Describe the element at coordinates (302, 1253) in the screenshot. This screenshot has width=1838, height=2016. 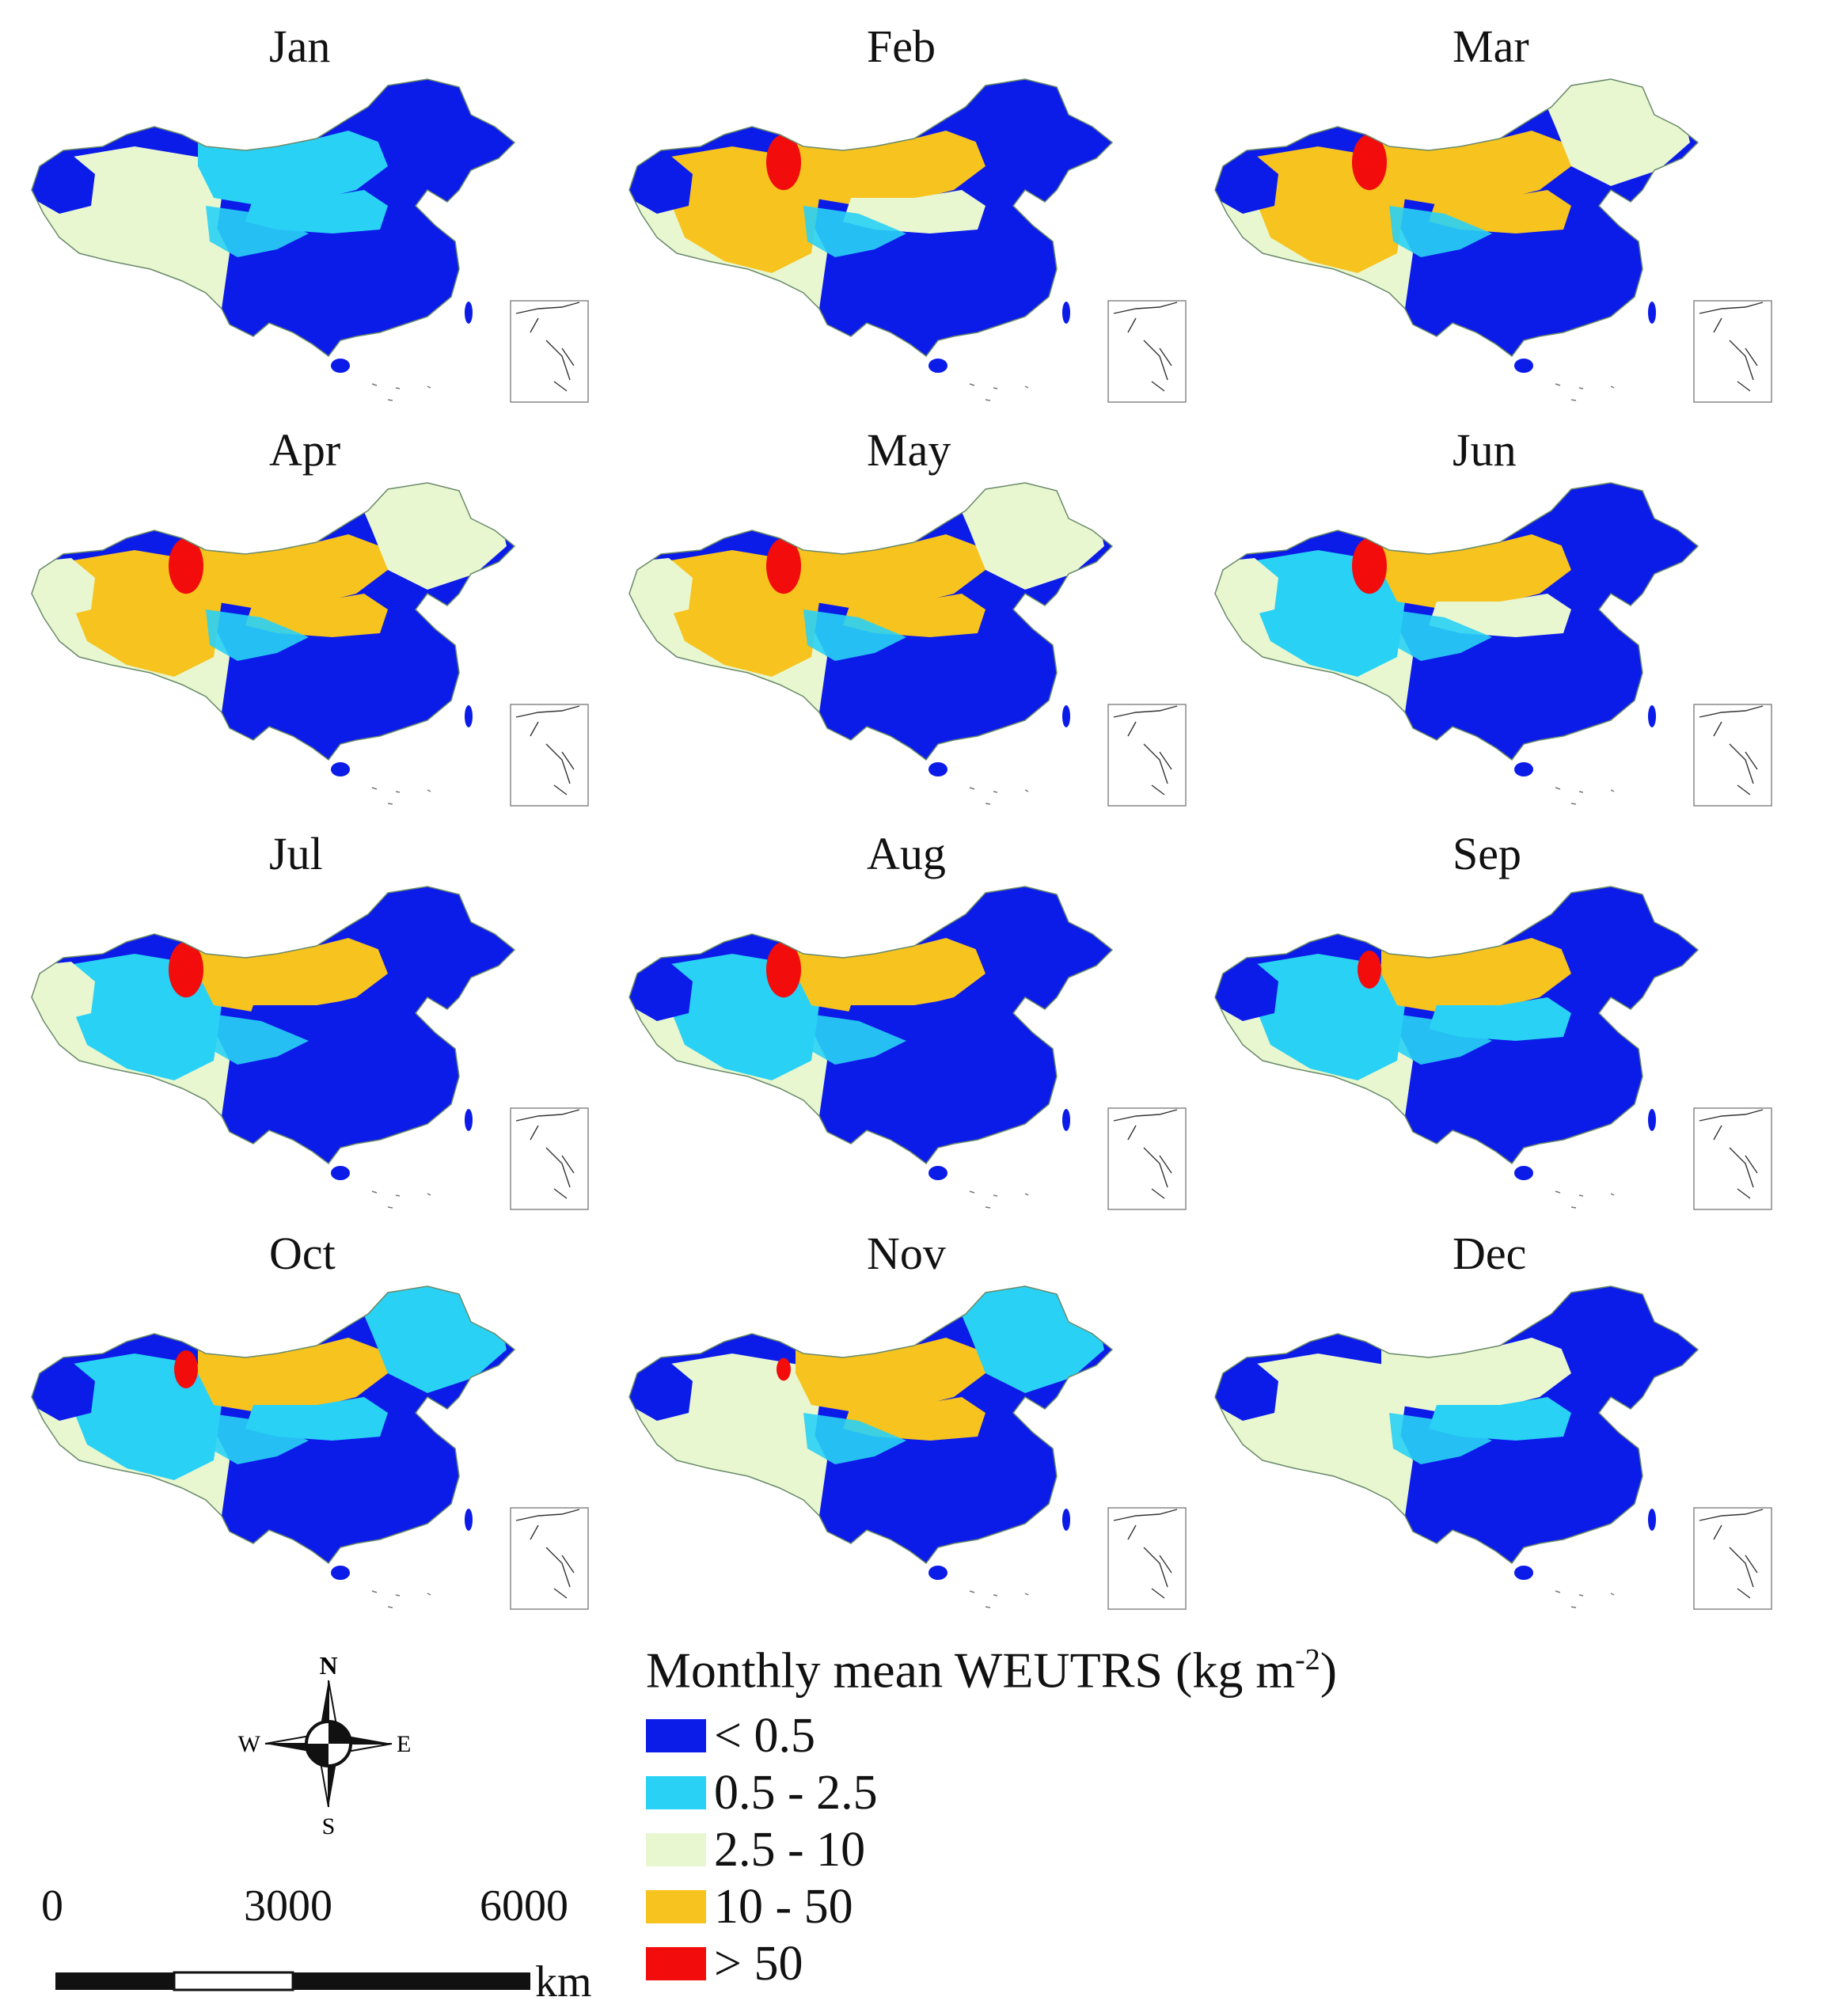
I see `month-title: Oct` at that location.